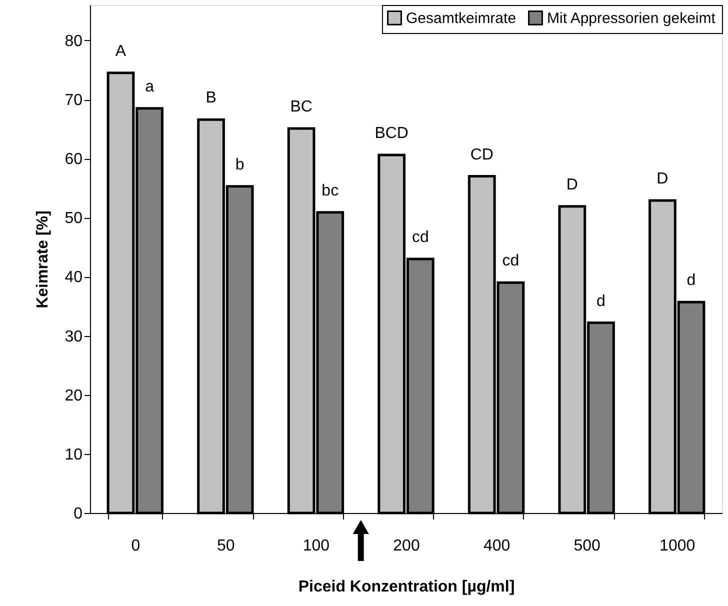  What do you see at coordinates (316, 546) in the screenshot?
I see `x-tick-label: 100` at bounding box center [316, 546].